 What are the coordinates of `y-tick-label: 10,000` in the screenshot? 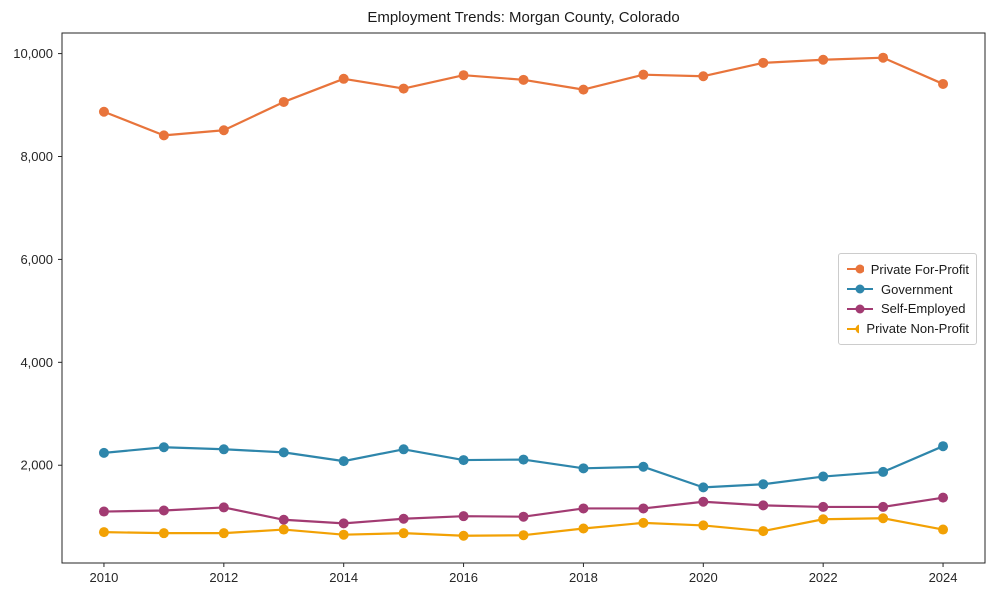 It's located at (33, 53).